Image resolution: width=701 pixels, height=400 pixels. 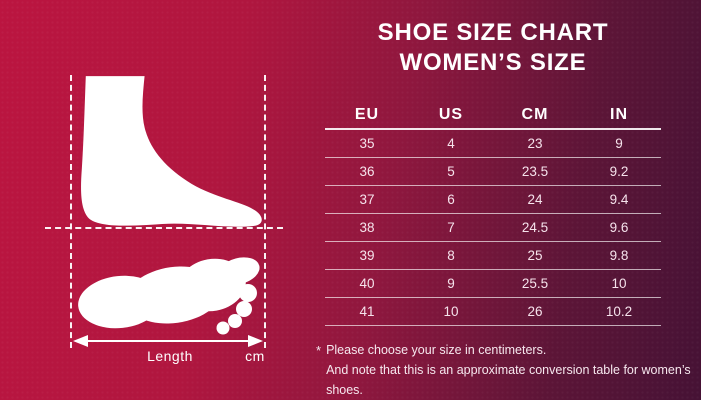 What do you see at coordinates (493, 228) in the screenshot?
I see `table-row: 38 7 24.5 9.6` at bounding box center [493, 228].